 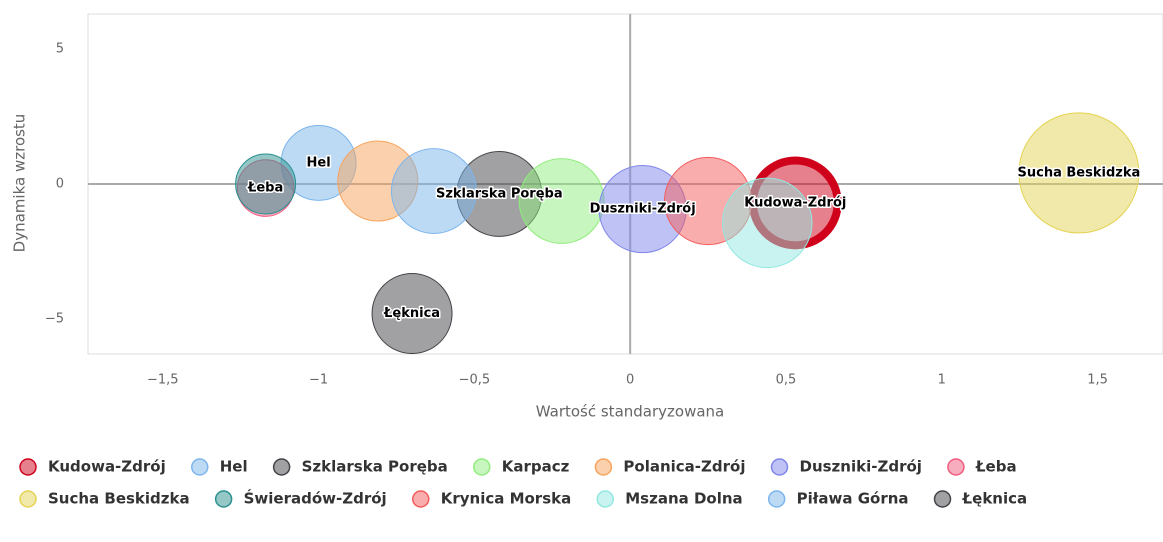 I want to click on data-label: Duszniki-Zdrój, so click(x=643, y=209).